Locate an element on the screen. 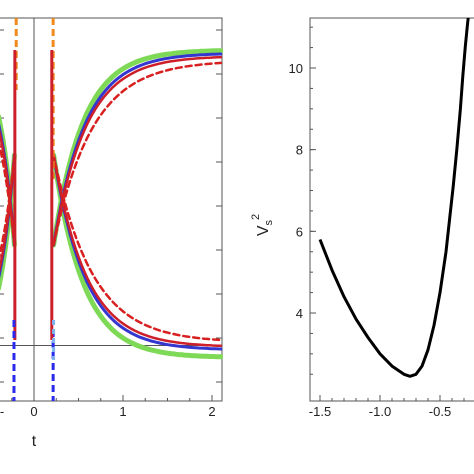  left-tick-labels: 0 1 2 - is located at coordinates (108, 411).